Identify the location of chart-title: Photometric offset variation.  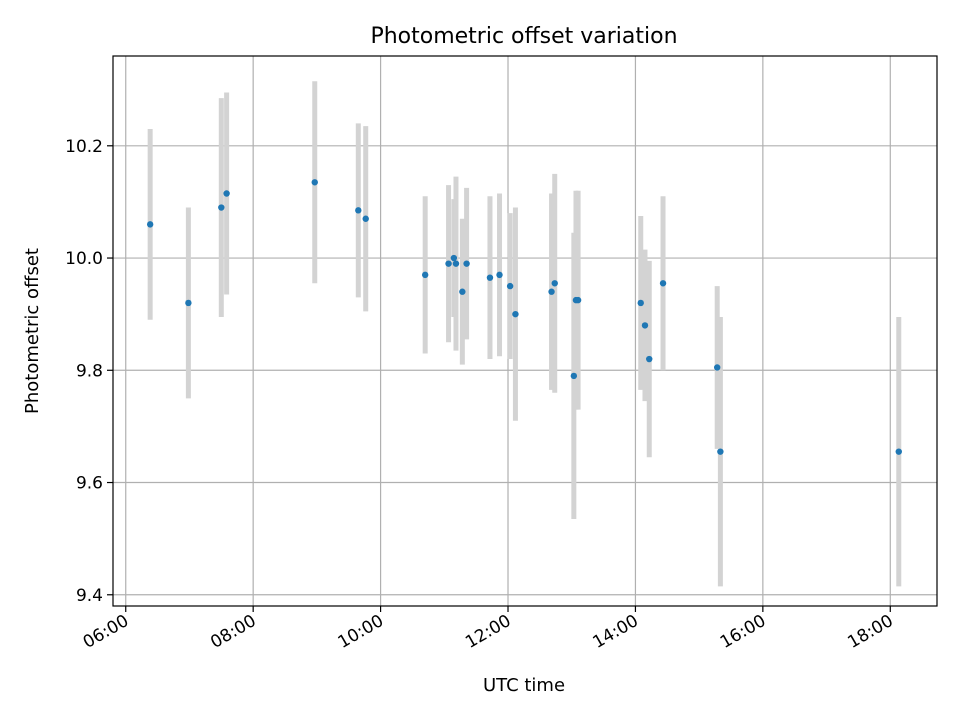
(523, 36).